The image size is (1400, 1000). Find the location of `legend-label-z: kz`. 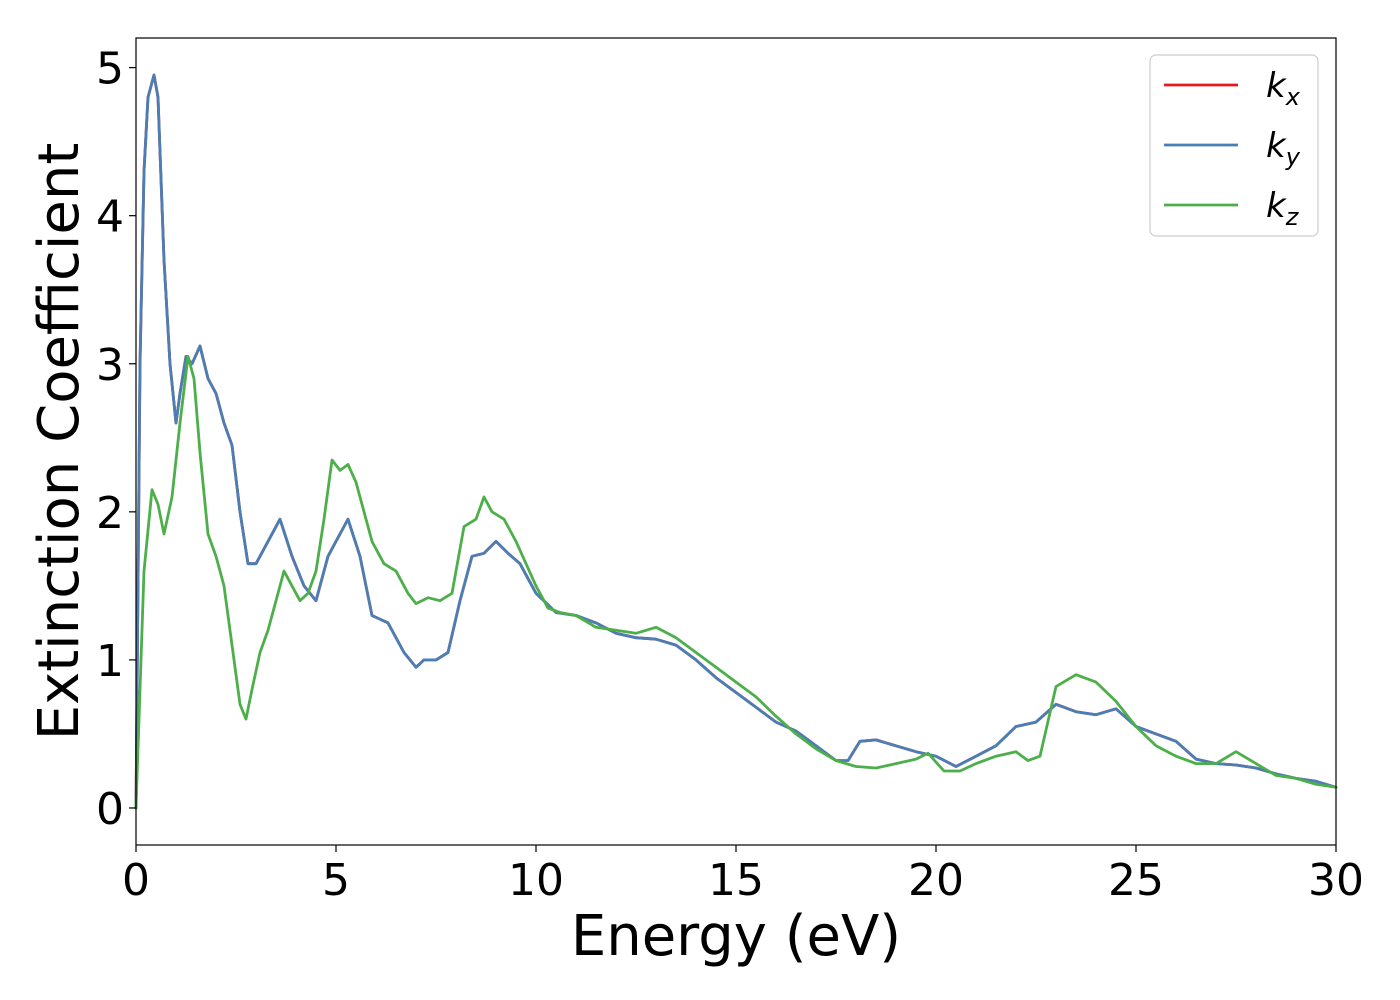

legend-label-z: kz is located at coordinates (1283, 208).